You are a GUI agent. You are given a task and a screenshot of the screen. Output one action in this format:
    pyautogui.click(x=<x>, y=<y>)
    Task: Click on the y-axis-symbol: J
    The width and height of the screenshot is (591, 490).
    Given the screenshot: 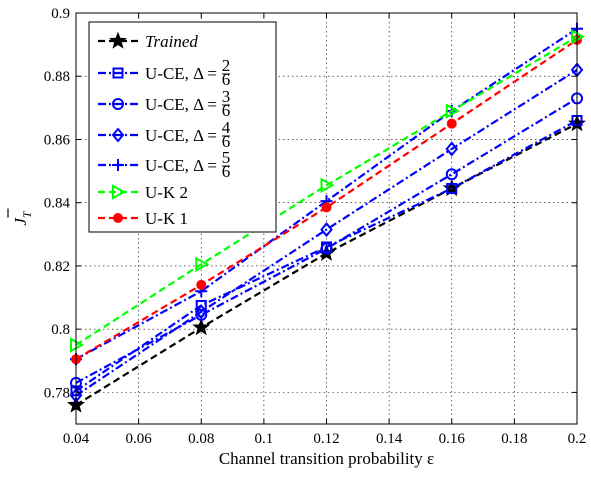 What is the action you would take?
    pyautogui.click(x=20, y=221)
    